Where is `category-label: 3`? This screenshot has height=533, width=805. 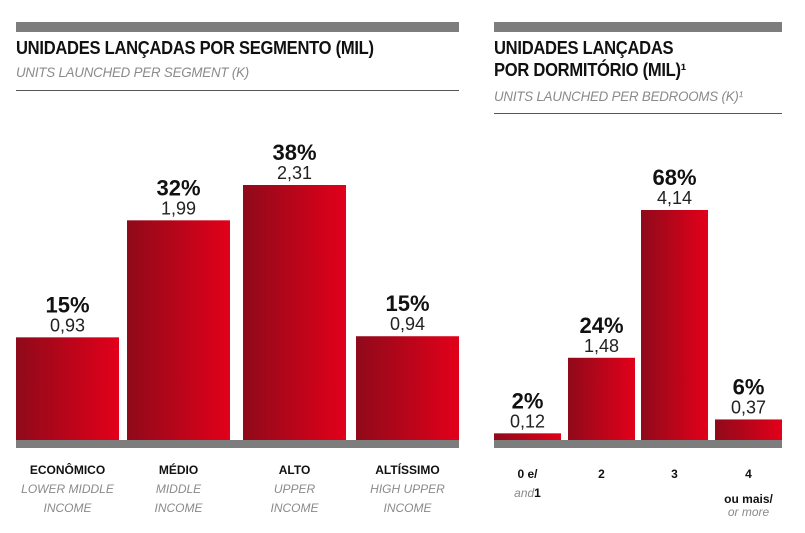
category-label: 3 is located at coordinates (674, 474).